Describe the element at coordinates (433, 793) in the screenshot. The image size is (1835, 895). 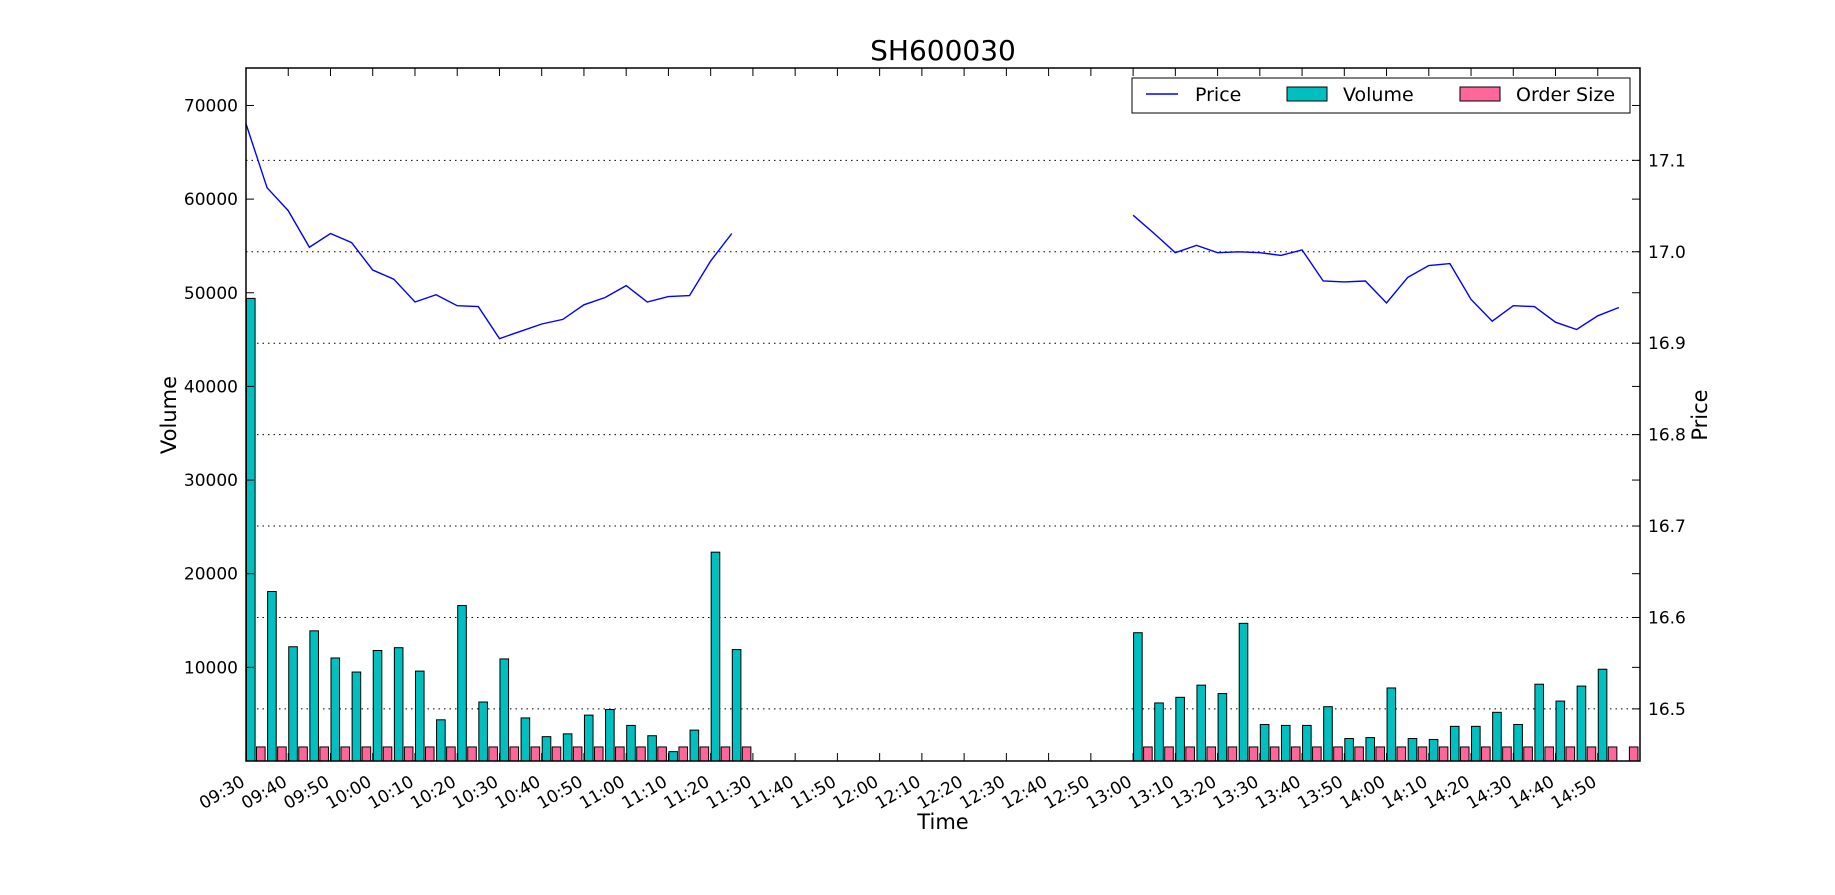
I see `x-tick-label: 10:20` at that location.